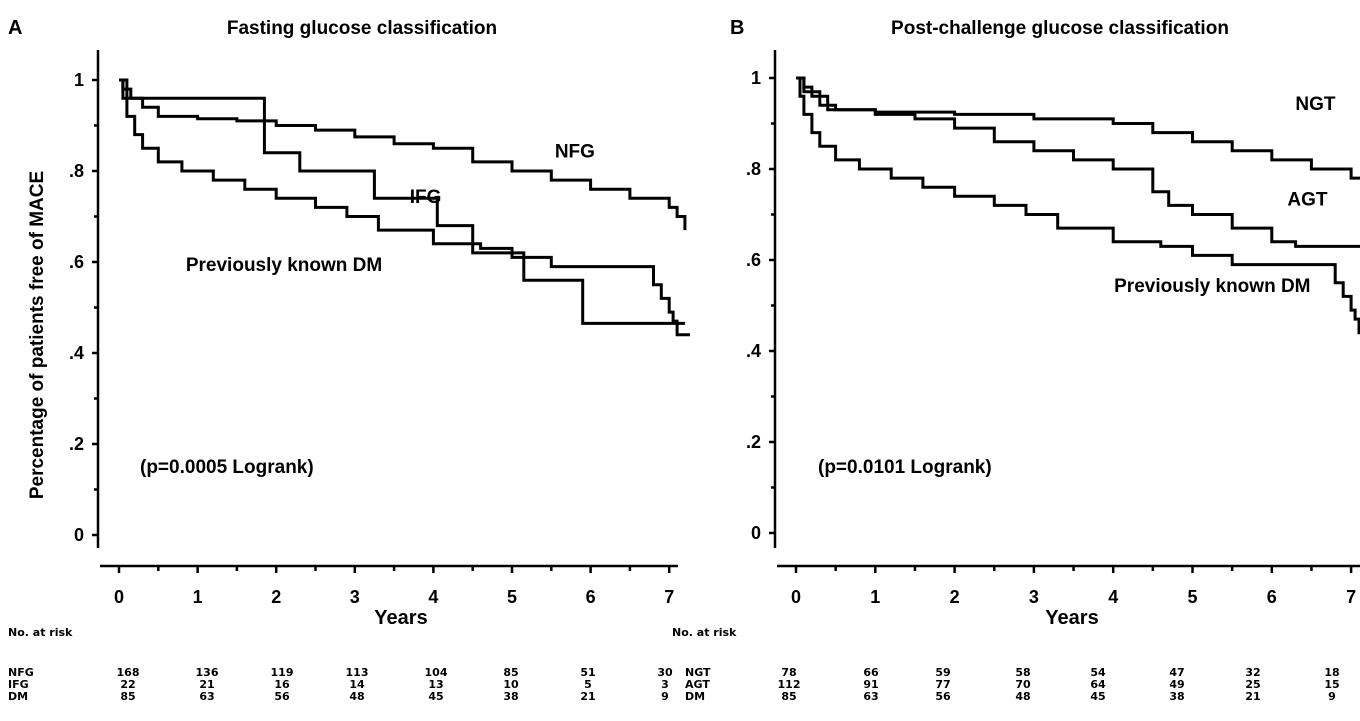  I want to click on panel-b-risk-cell: 56, so click(943, 696).